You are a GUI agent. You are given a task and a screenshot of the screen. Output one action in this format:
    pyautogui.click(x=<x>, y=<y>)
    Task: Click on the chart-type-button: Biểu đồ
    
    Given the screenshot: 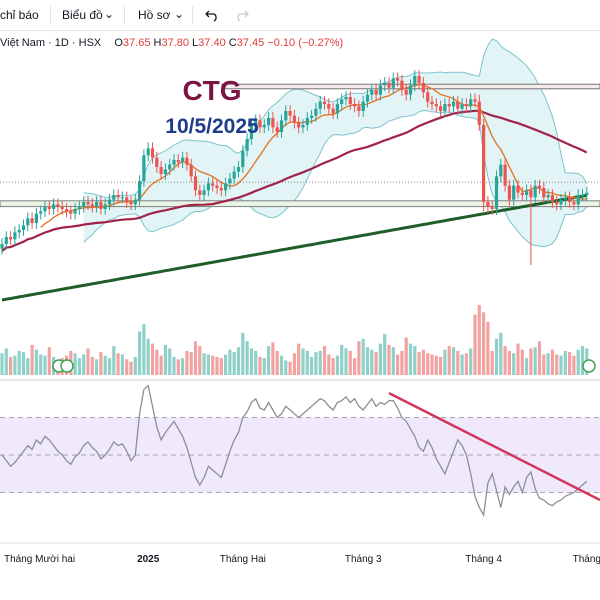 What is the action you would take?
    pyautogui.click(x=82, y=15)
    